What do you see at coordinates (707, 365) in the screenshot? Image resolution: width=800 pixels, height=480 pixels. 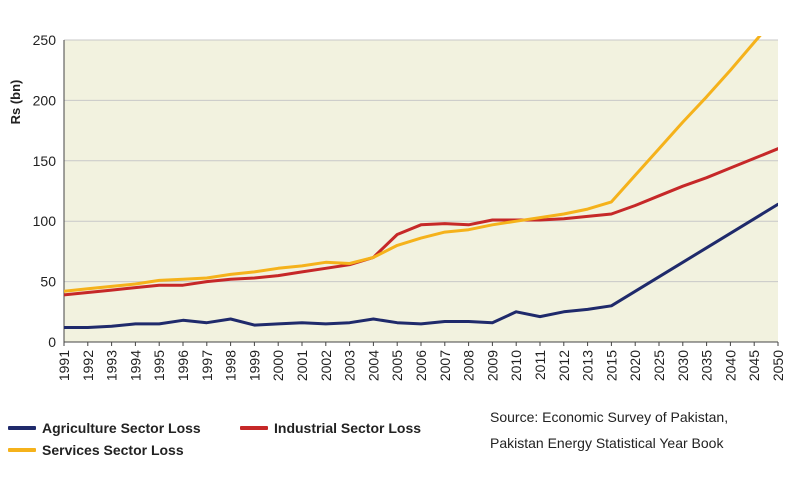 I see `x-tick-label: 2035` at bounding box center [707, 365].